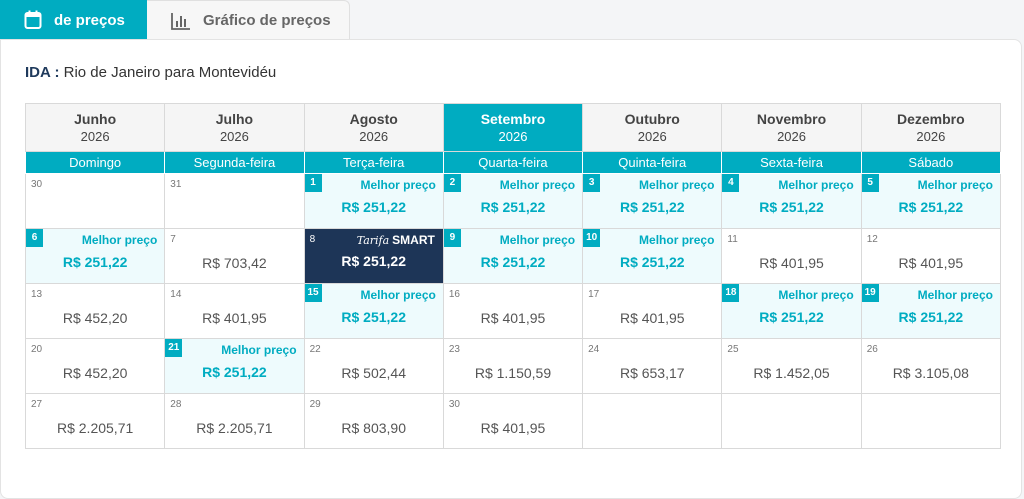  What do you see at coordinates (173, 239) in the screenshot?
I see `day-number: 7` at bounding box center [173, 239].